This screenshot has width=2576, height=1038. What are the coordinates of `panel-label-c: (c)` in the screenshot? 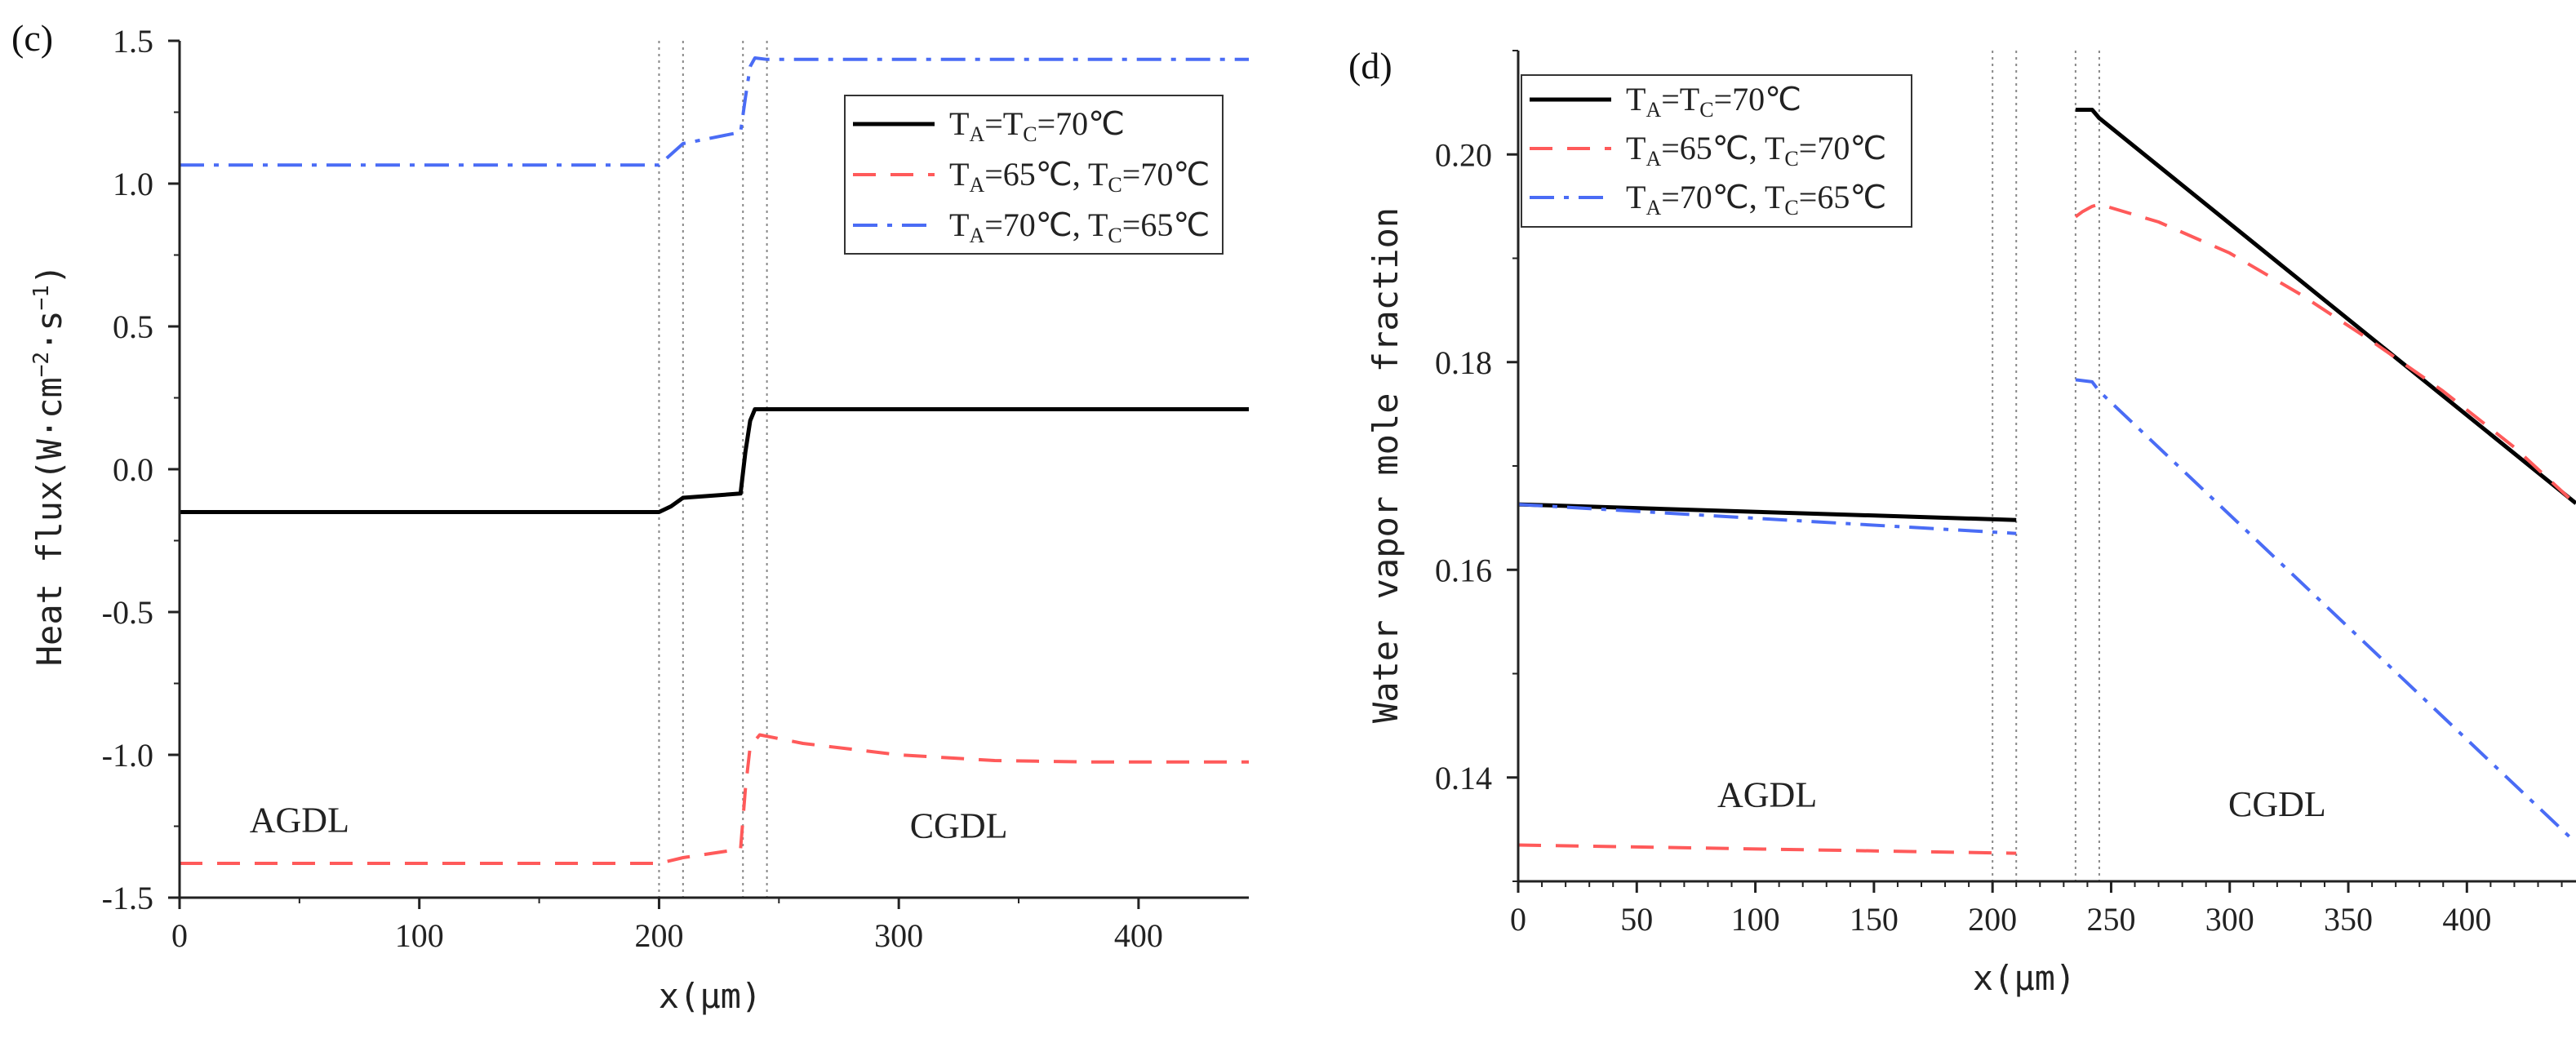 It's located at (32, 38).